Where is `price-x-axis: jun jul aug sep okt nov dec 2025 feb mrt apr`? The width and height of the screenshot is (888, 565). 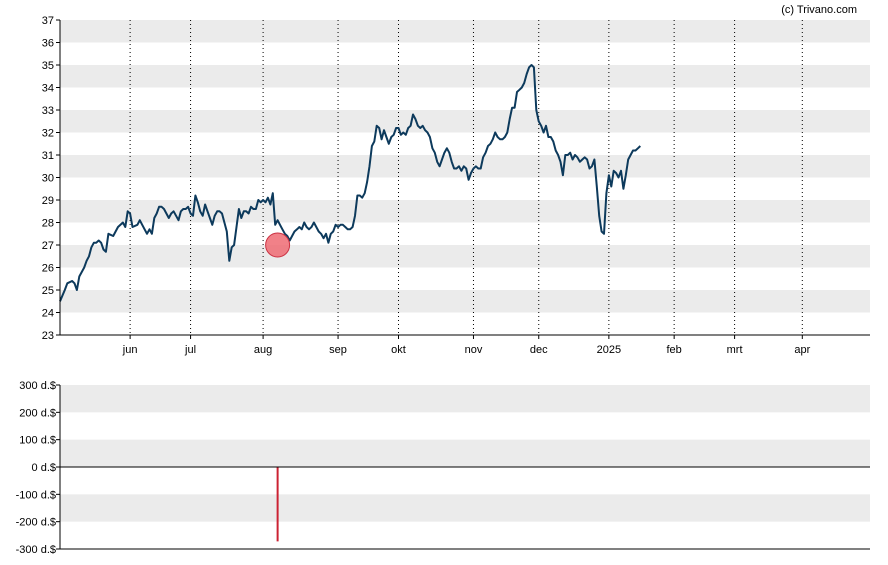 price-x-axis: jun jul aug sep okt nov dec 2025 feb mrt apr is located at coordinates (466, 345).